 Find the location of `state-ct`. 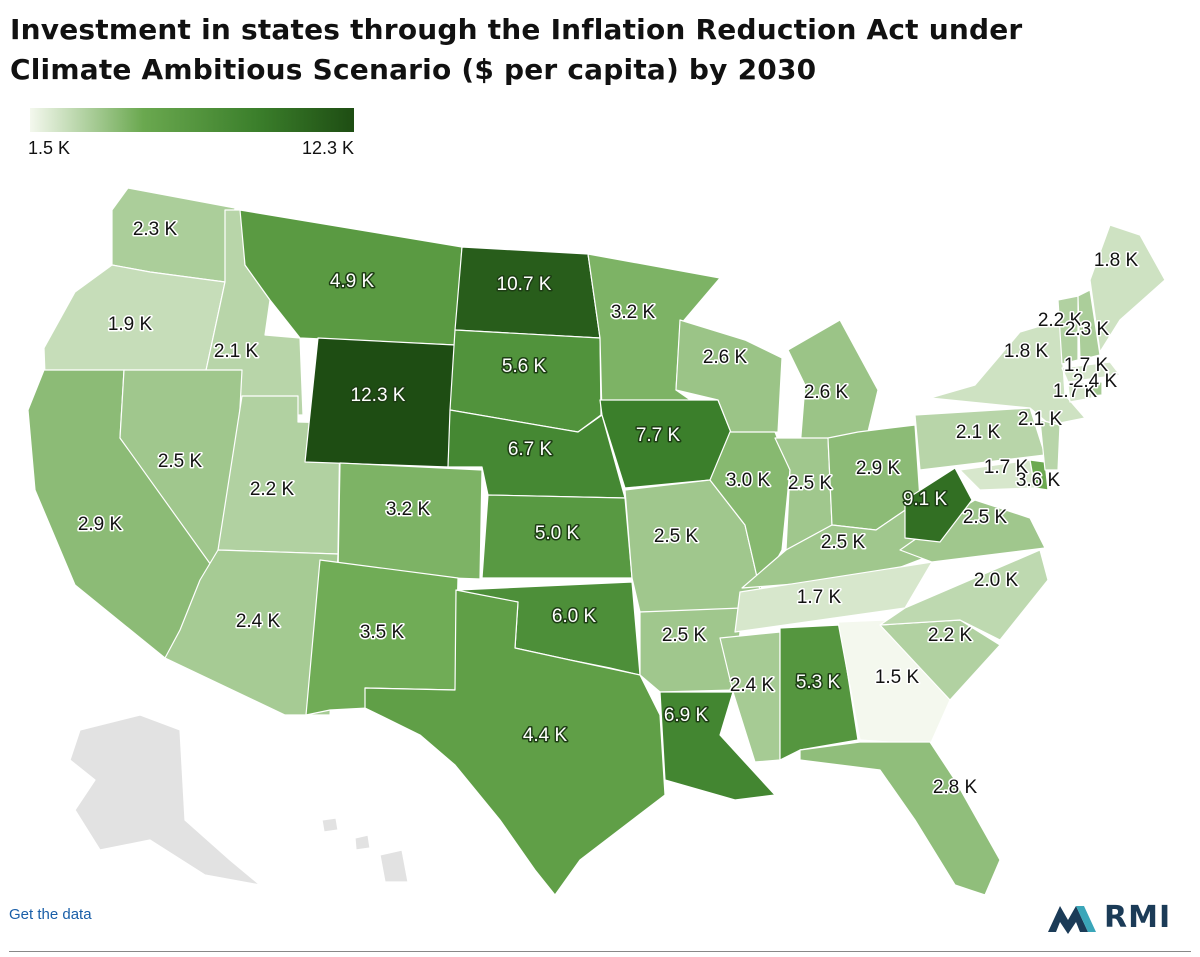

state-ct is located at coordinates (1080, 392).